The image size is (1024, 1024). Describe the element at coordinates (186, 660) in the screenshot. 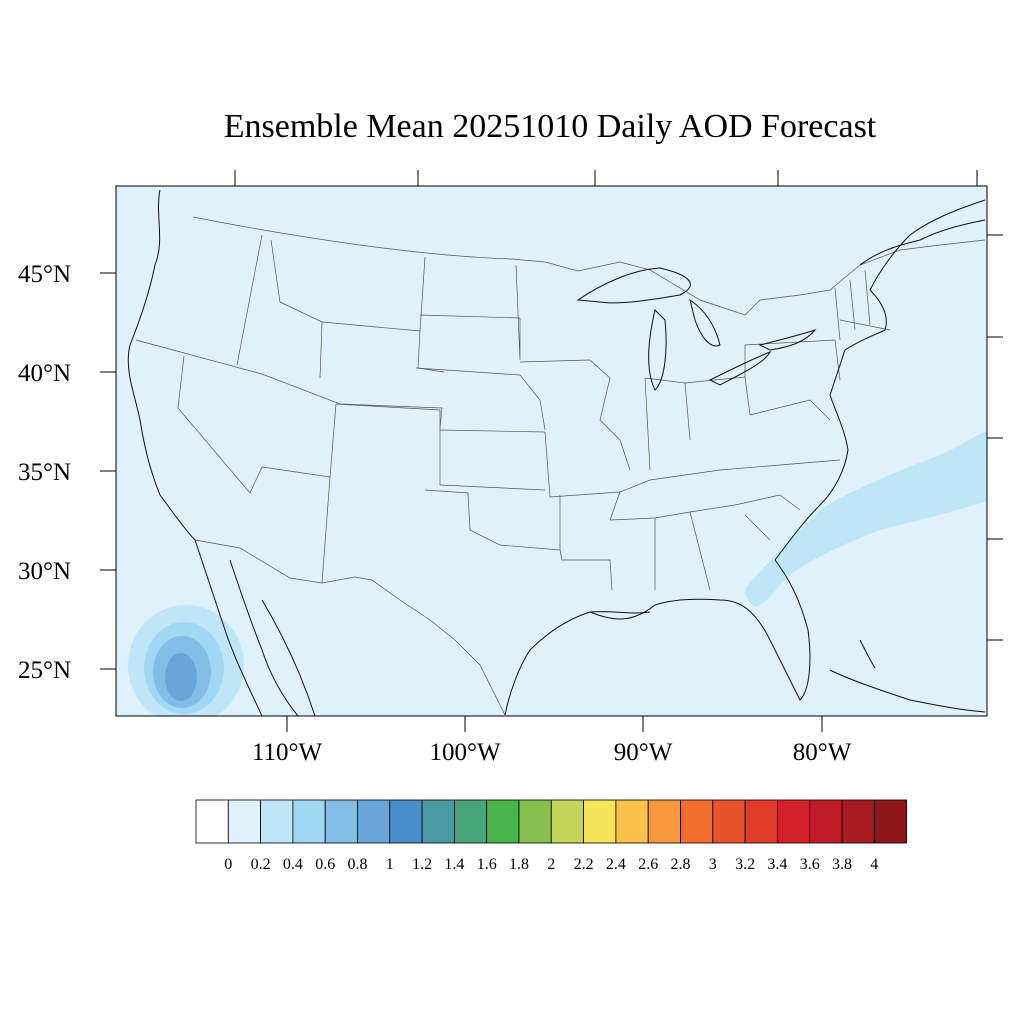

I see `aod-high-baja` at that location.